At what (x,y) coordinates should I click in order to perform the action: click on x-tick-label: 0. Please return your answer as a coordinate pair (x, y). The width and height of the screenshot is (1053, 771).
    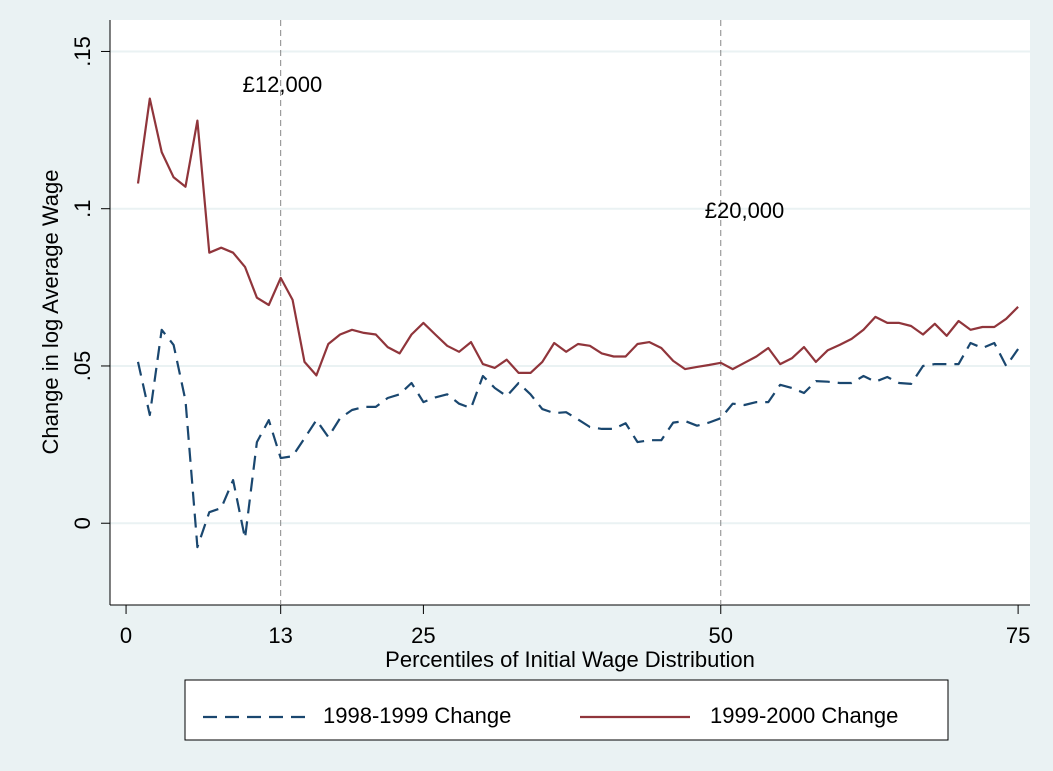
    Looking at the image, I should click on (126, 635).